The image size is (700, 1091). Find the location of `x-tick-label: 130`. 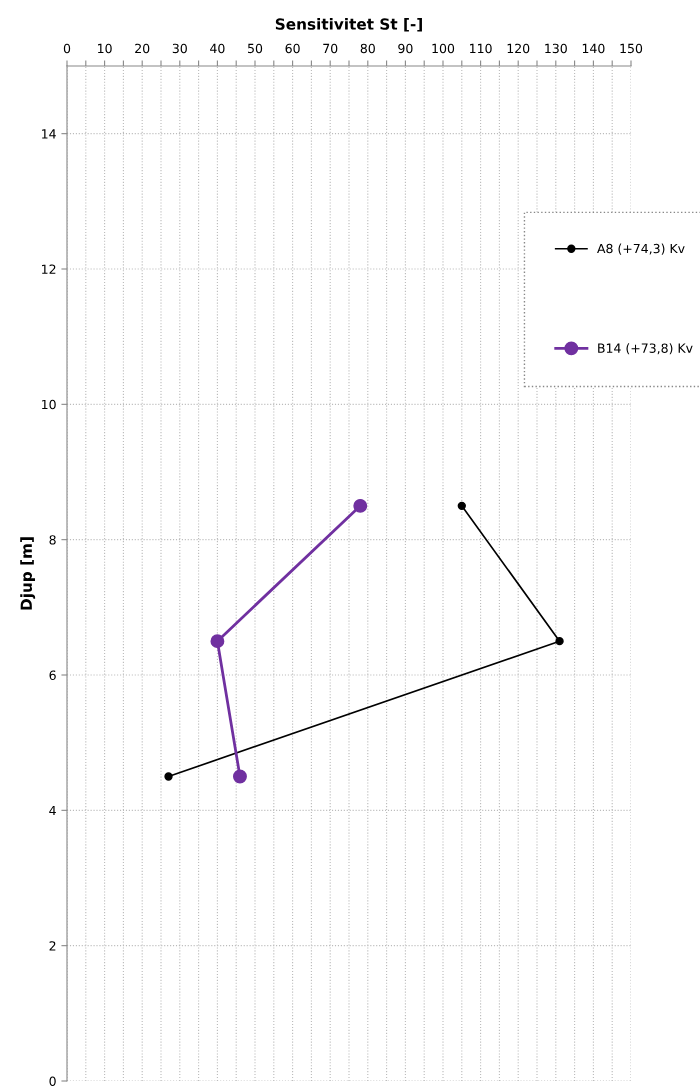

x-tick-label: 130 is located at coordinates (556, 48).